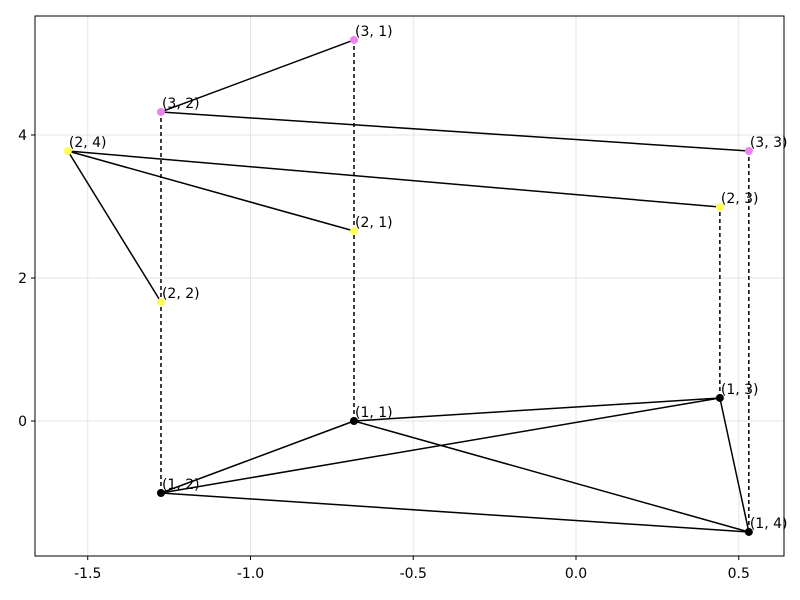  What do you see at coordinates (22, 136) in the screenshot?
I see `y-tick-label: 4` at bounding box center [22, 136].